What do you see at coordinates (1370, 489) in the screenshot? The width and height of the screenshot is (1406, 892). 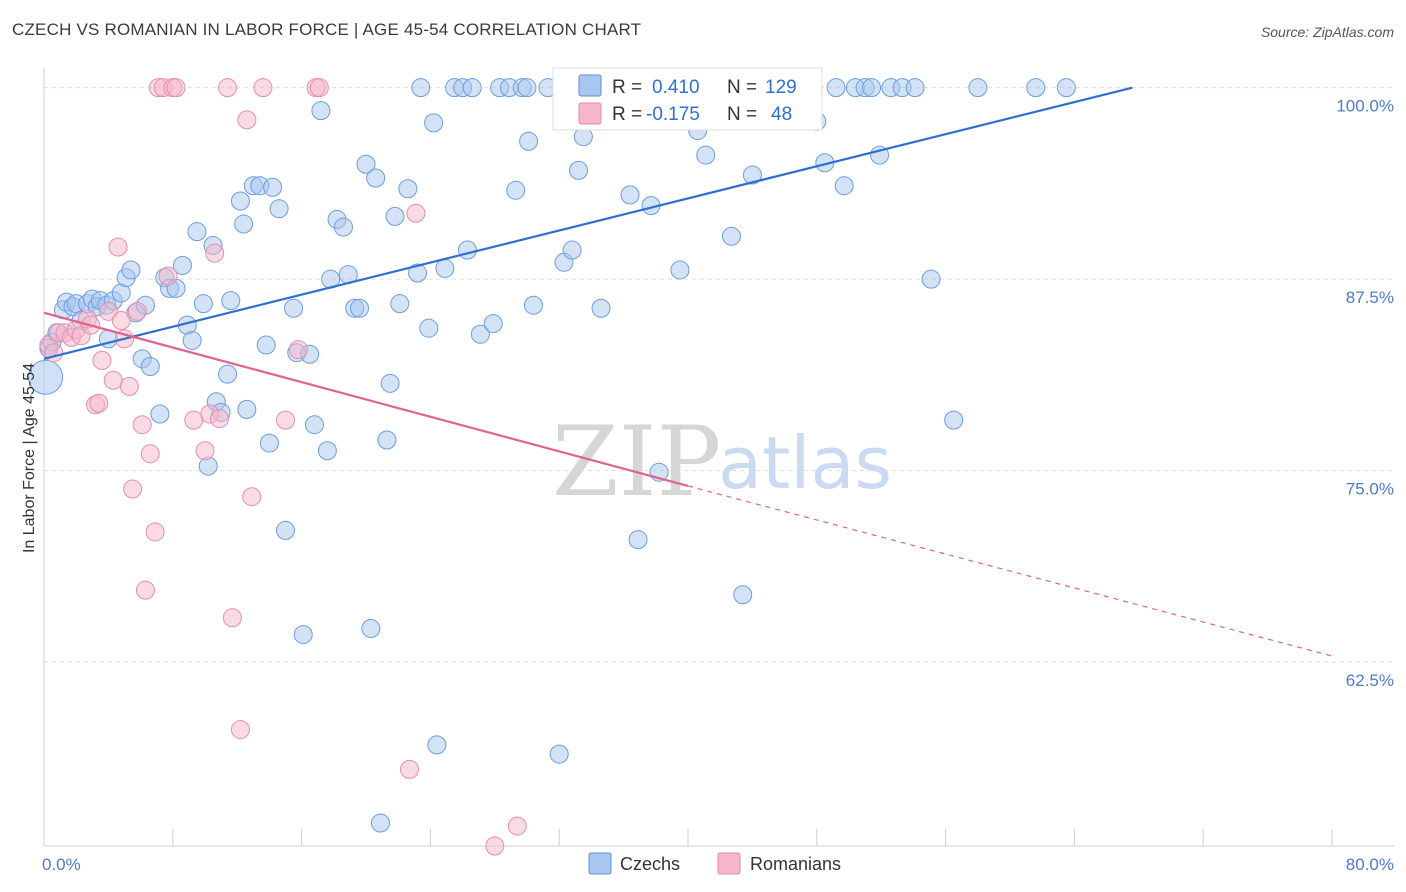 I see `y-tick-label: 75.0%` at bounding box center [1370, 489].